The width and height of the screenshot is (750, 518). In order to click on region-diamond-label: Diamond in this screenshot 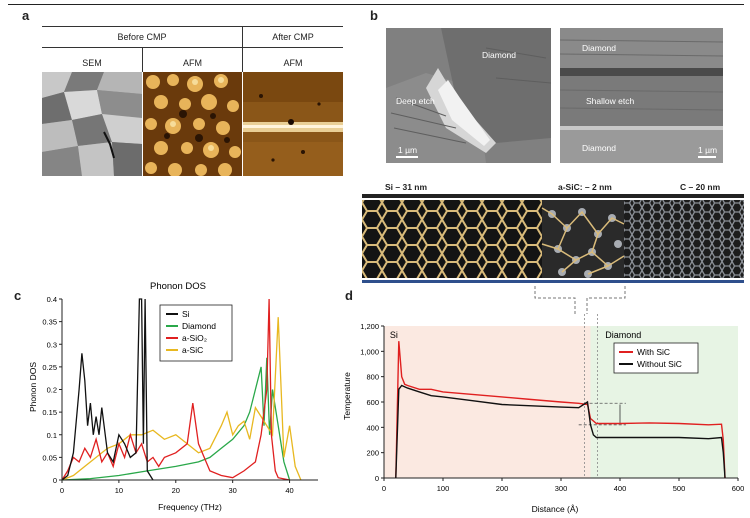, I will do `click(623, 335)`.